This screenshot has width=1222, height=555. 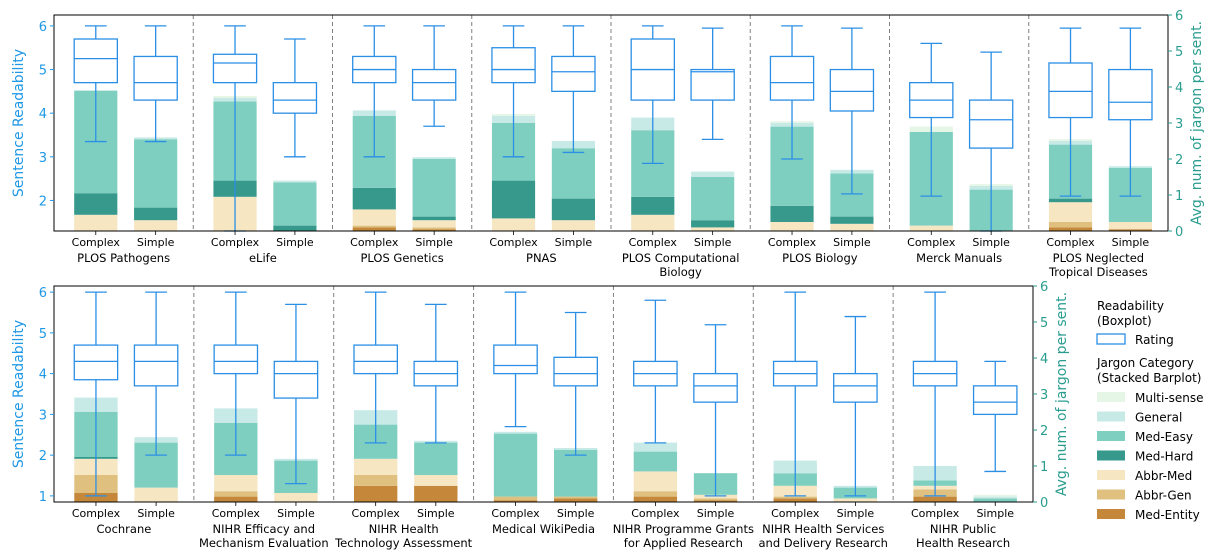 What do you see at coordinates (1149, 378) in the screenshot?
I see `legend-title: (Stacked Barplot)` at bounding box center [1149, 378].